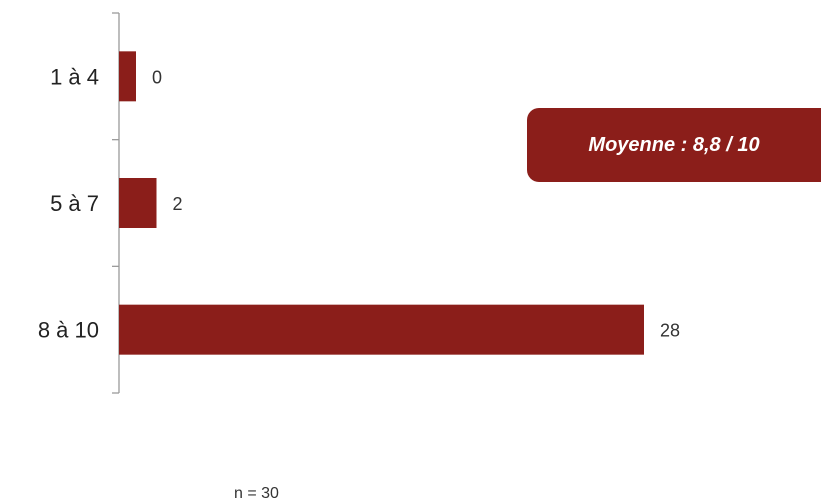  I want to click on sample-size-label: n = 30, so click(256, 493).